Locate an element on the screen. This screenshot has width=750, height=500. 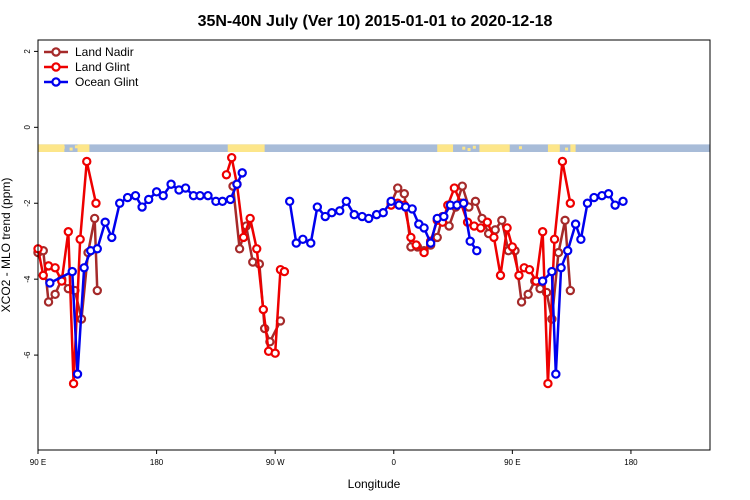
legend-label: Land Nadir is located at coordinates (104, 52).